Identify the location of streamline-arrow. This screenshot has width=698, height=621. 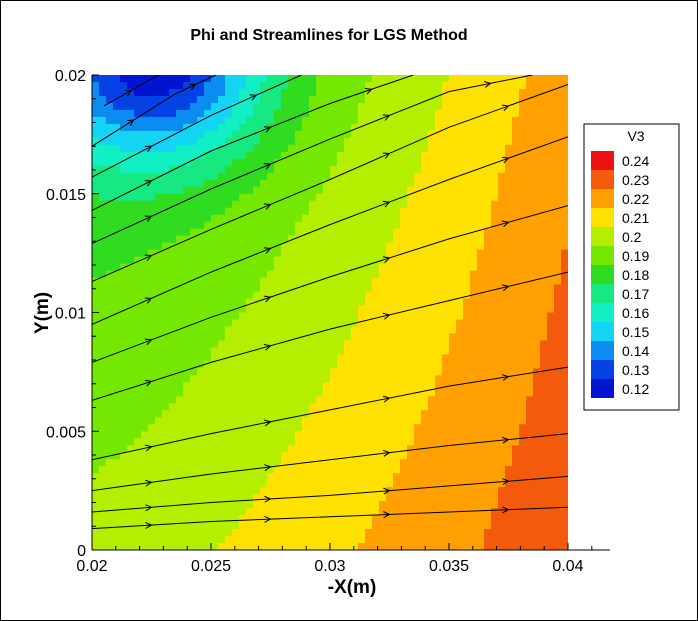
(387, 491).